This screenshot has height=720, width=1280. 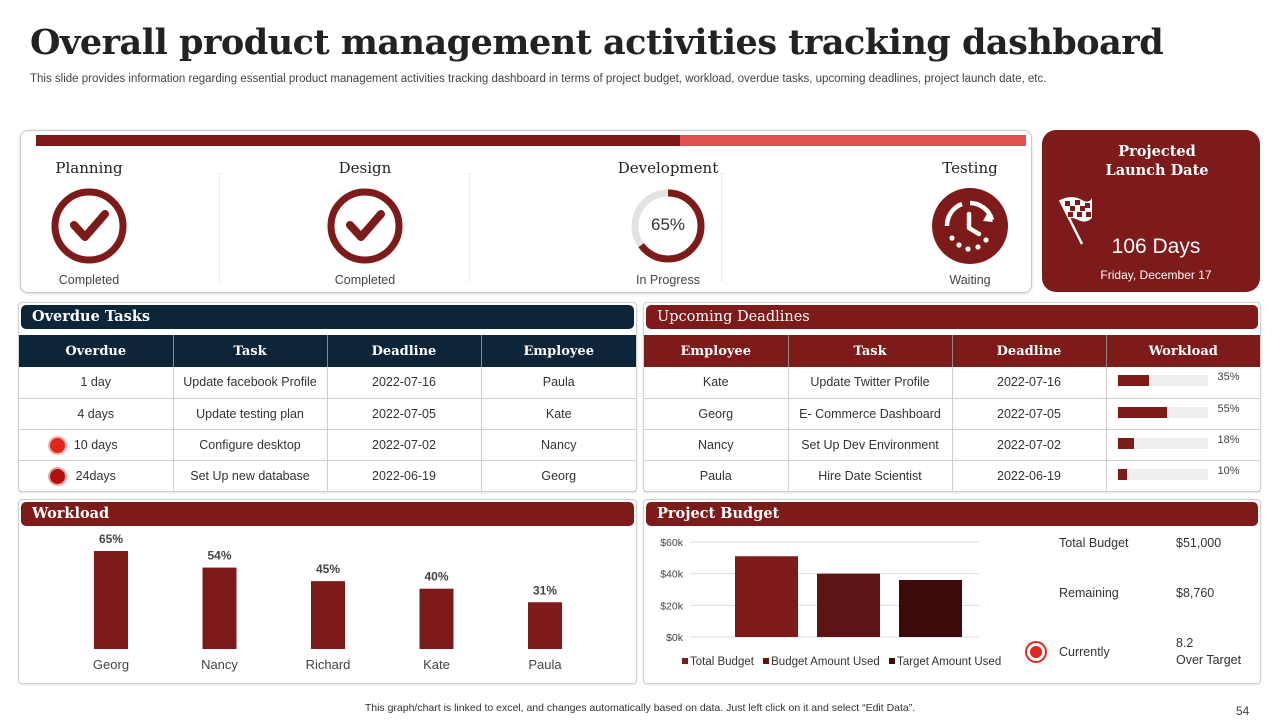 I want to click on budget-stat-label: Currently, so click(x=1084, y=652).